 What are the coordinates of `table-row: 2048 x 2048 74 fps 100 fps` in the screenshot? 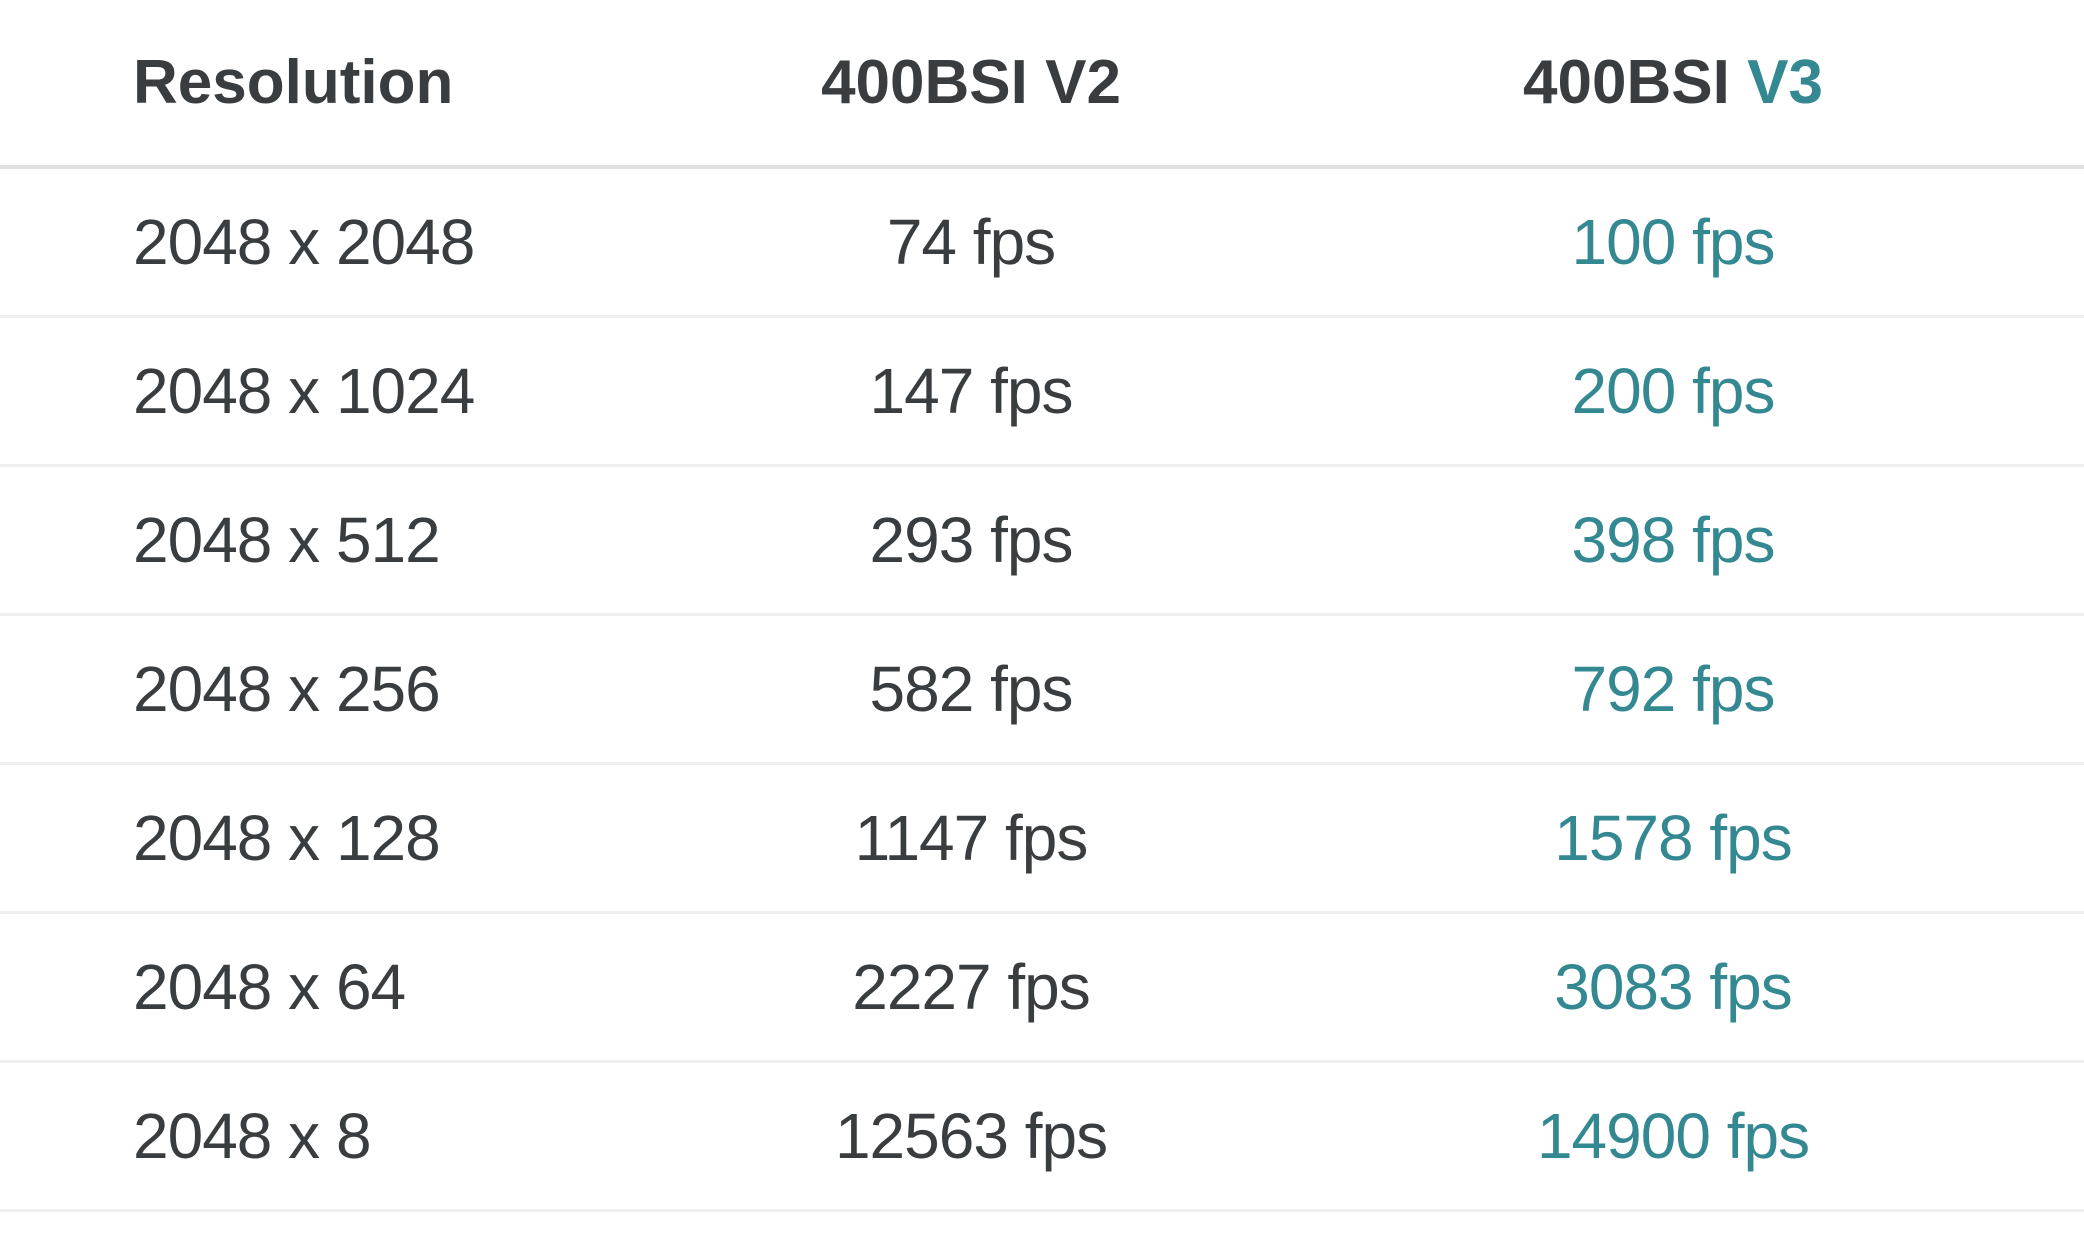 It's located at (1042, 243).